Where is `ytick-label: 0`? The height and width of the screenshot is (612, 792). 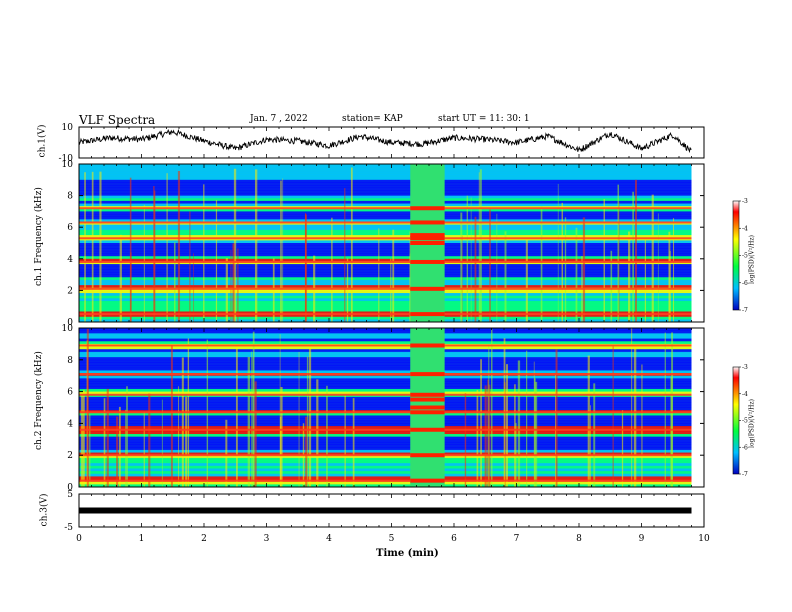
ytick-label: 0 is located at coordinates (70, 488).